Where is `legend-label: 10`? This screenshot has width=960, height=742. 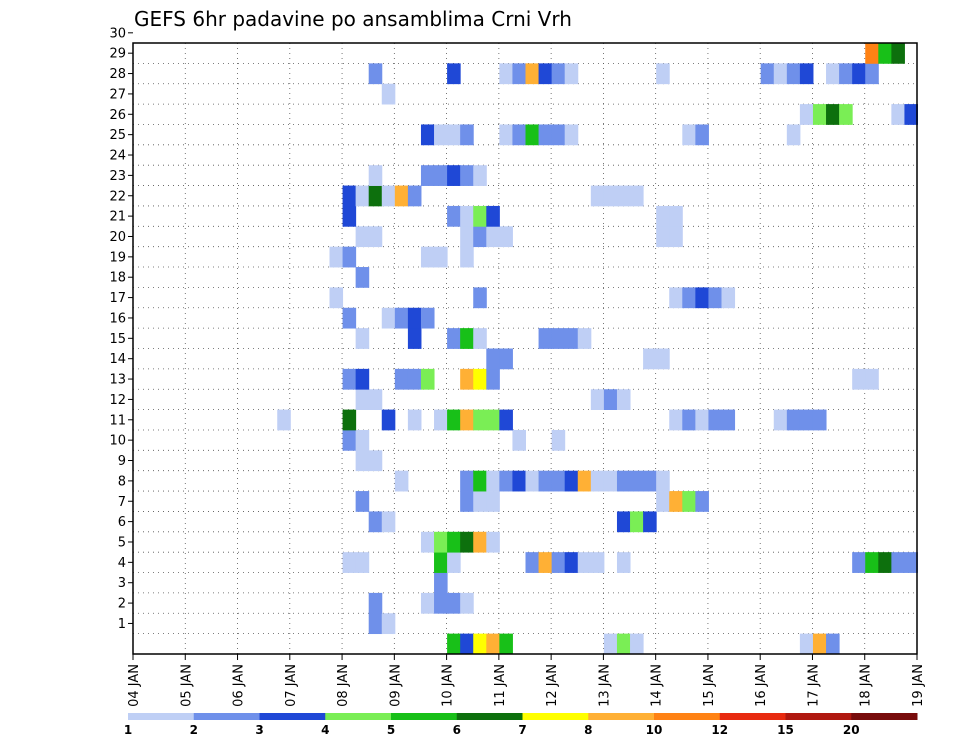
legend-label: 10 is located at coordinates (654, 730).